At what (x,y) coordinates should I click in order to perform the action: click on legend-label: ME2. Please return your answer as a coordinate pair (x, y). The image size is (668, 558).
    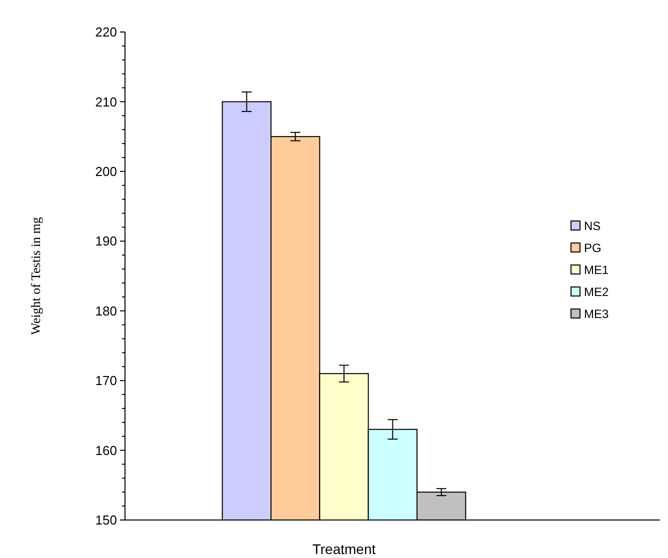
    Looking at the image, I should click on (596, 292).